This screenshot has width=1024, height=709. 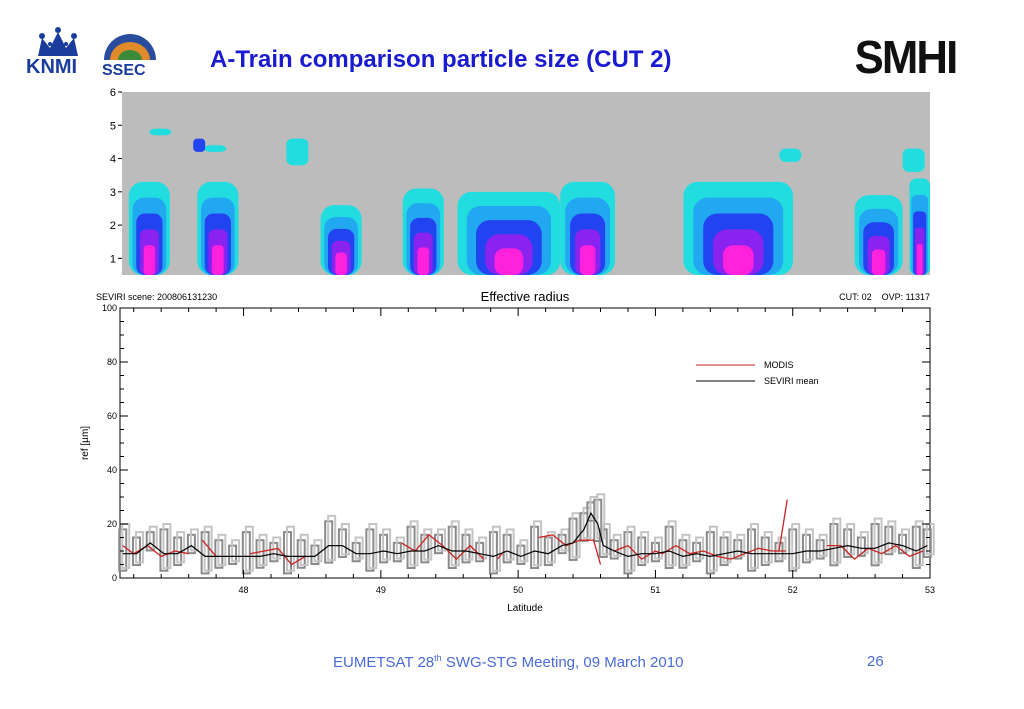 I want to click on heatmap-y-tick-label: 2, so click(x=113, y=226).